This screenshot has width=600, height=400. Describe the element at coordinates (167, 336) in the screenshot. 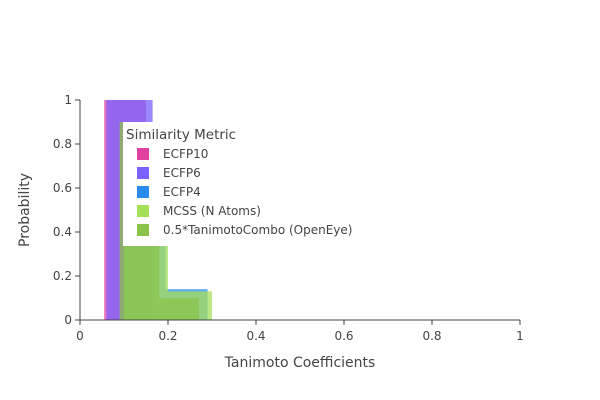

I see `x-tick-label: 0.2` at that location.